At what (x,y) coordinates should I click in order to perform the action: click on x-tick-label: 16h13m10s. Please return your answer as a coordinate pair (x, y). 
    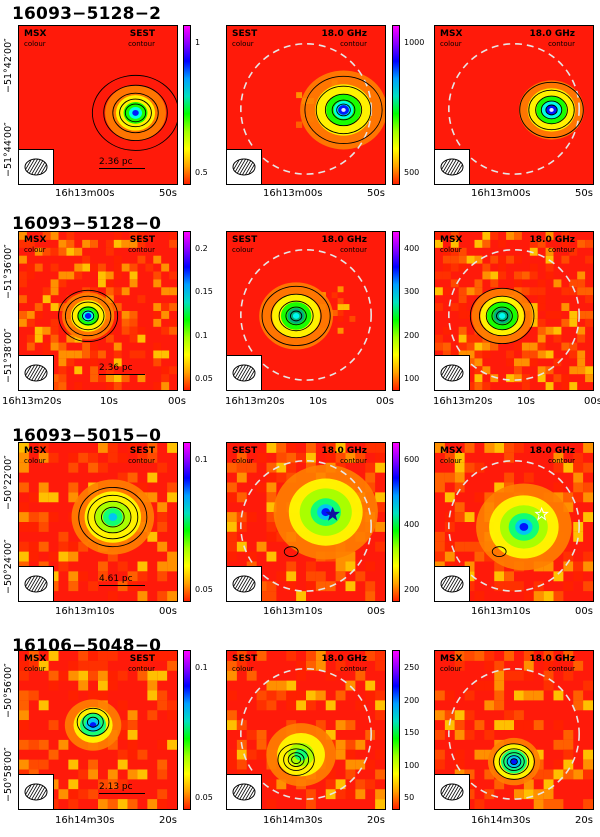
    Looking at the image, I should click on (85, 611).